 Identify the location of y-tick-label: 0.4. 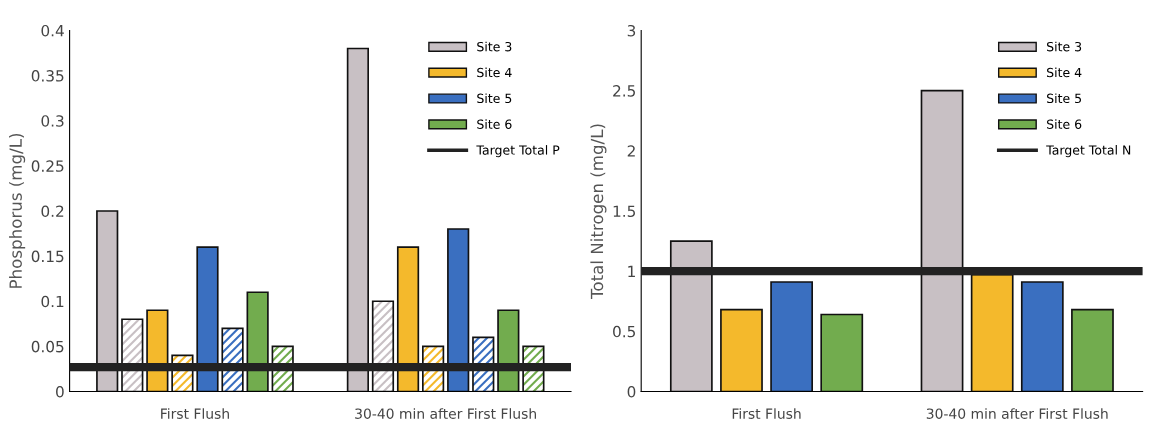
(52, 30).